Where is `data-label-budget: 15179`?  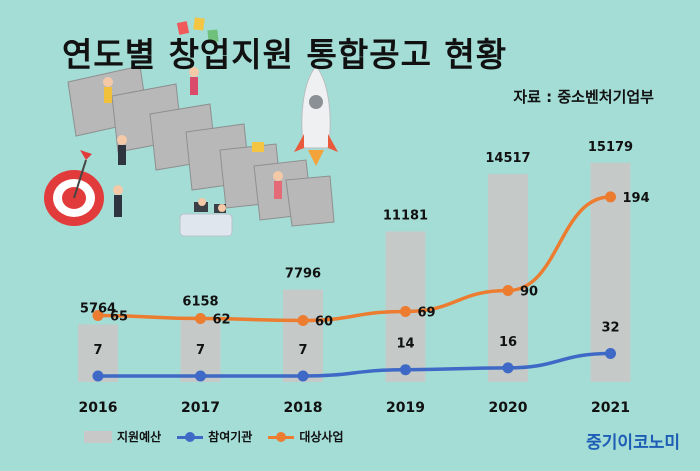 data-label-budget: 15179 is located at coordinates (610, 147).